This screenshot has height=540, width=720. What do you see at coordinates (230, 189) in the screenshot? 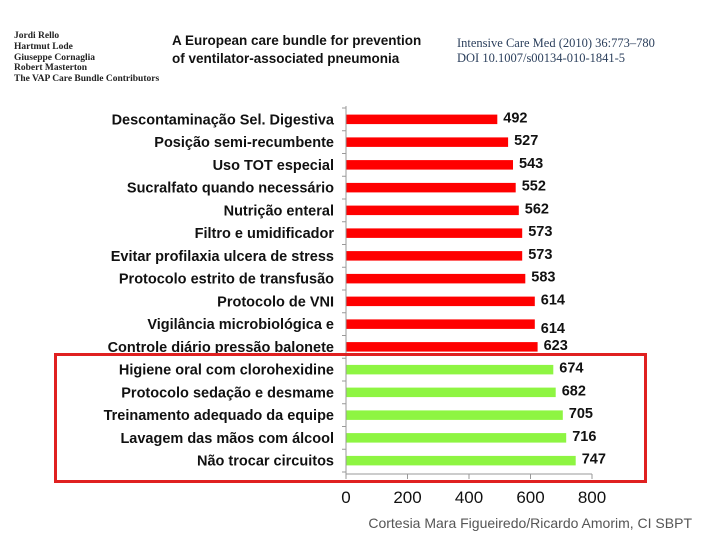
I see `category-label: Sucralfato quando necessário` at bounding box center [230, 189].